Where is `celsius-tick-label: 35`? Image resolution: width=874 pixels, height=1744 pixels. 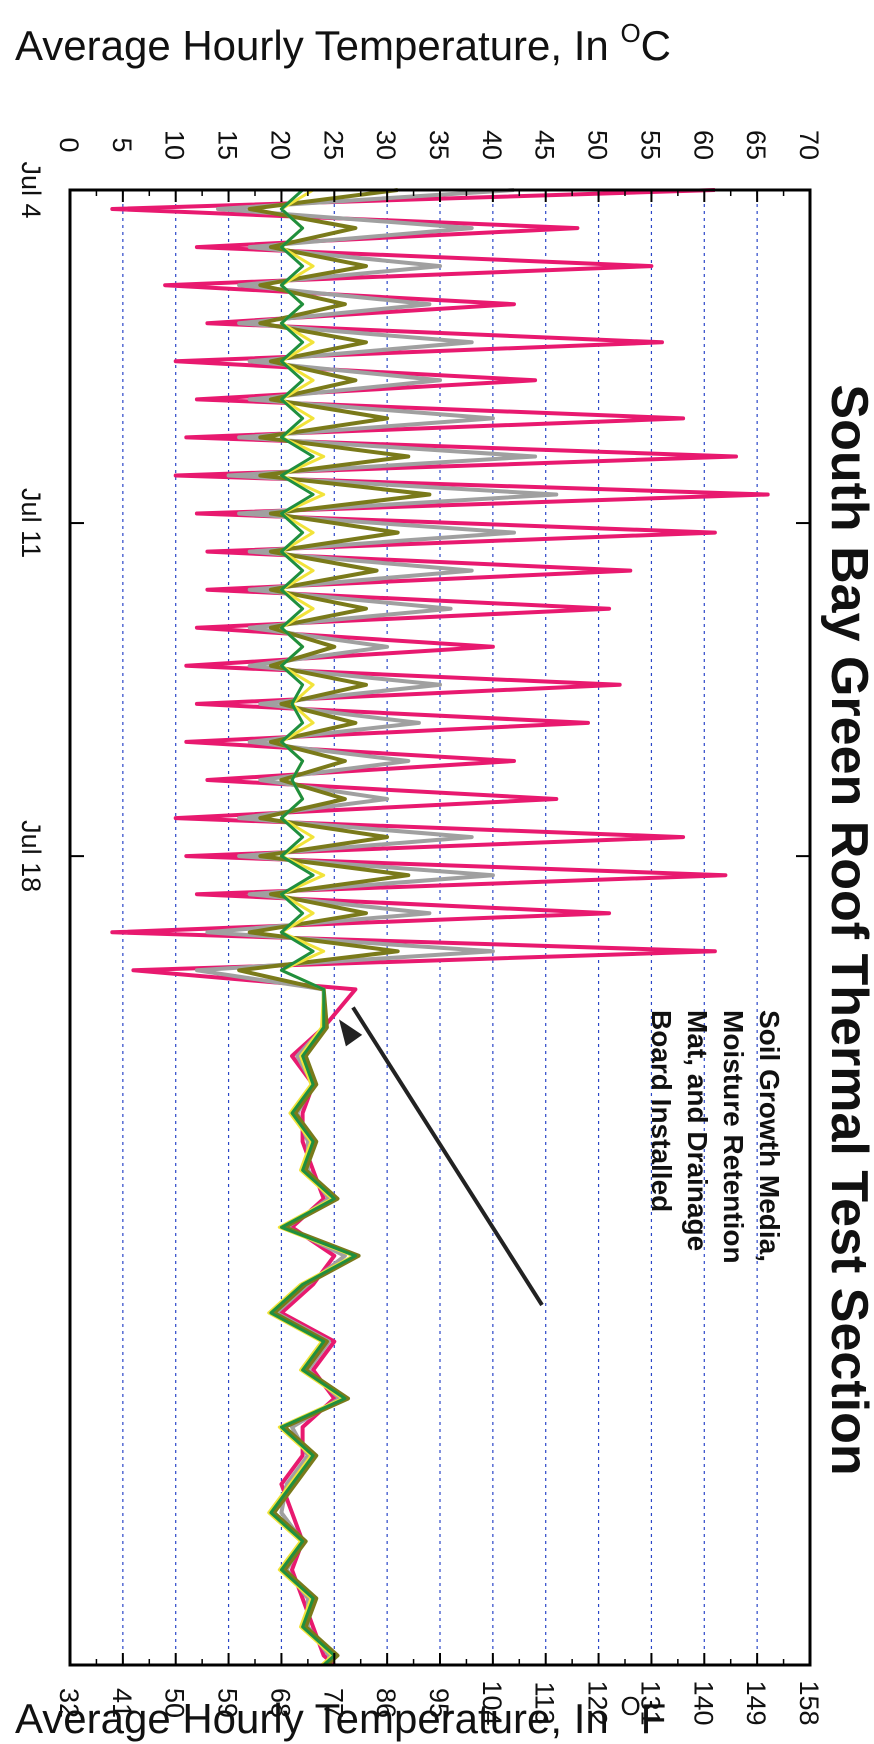 celsius-tick-label: 35 is located at coordinates (439, 145).